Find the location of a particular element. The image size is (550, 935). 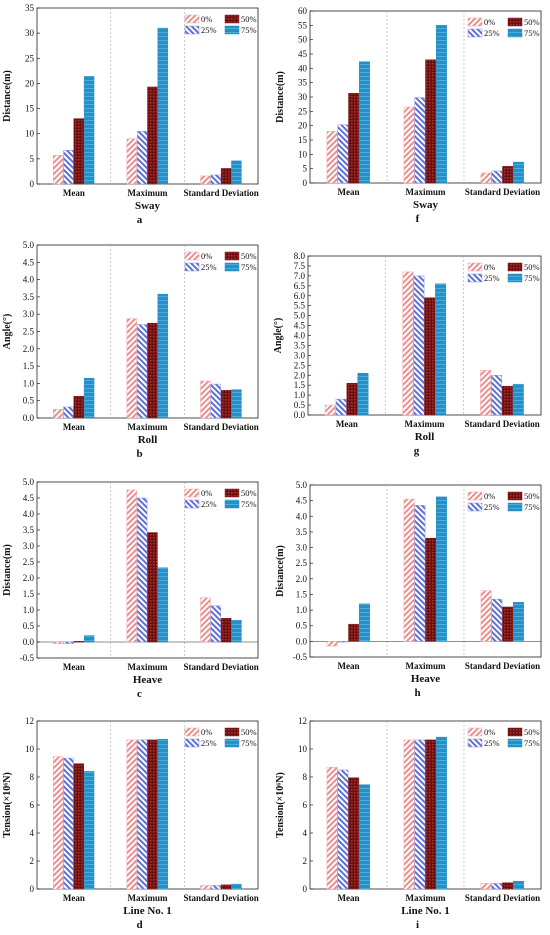

y-tick-label: 2.5 is located at coordinates (302, 563).